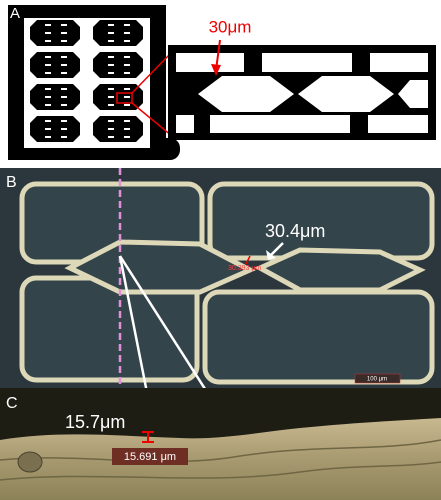  Describe the element at coordinates (95, 422) in the screenshot. I see `measurement: 15.7μm` at that location.